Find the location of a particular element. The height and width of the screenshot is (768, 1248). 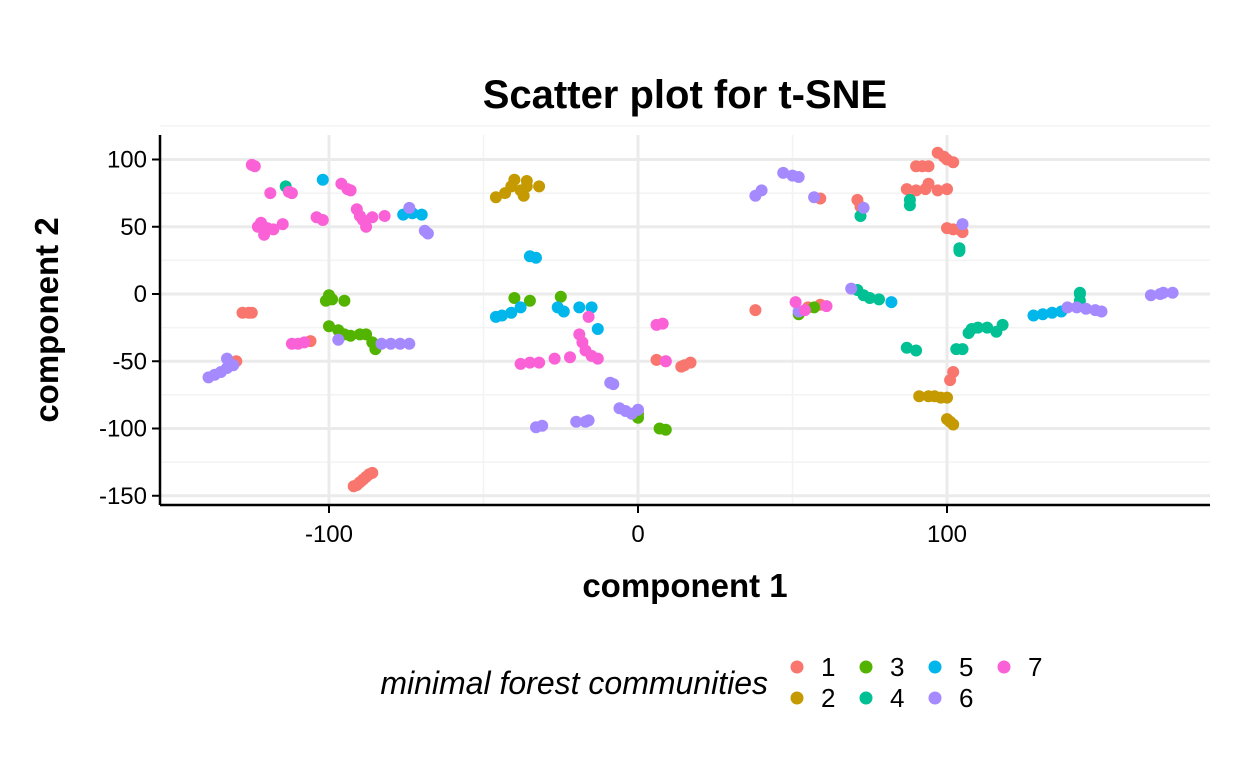

y-tick-label: 50 is located at coordinates (133, 227).